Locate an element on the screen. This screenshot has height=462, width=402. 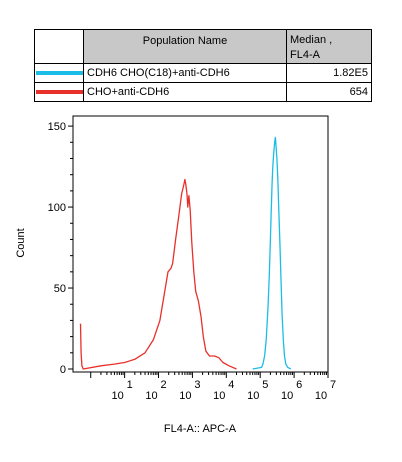
legend-header-blank is located at coordinates (59, 46).